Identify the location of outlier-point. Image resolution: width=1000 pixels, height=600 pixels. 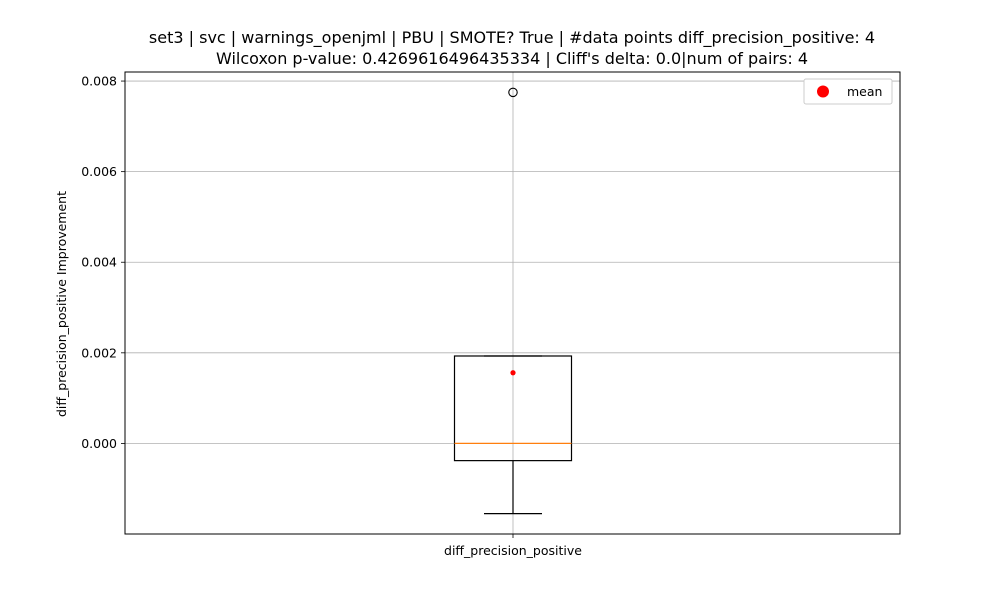
(513, 92).